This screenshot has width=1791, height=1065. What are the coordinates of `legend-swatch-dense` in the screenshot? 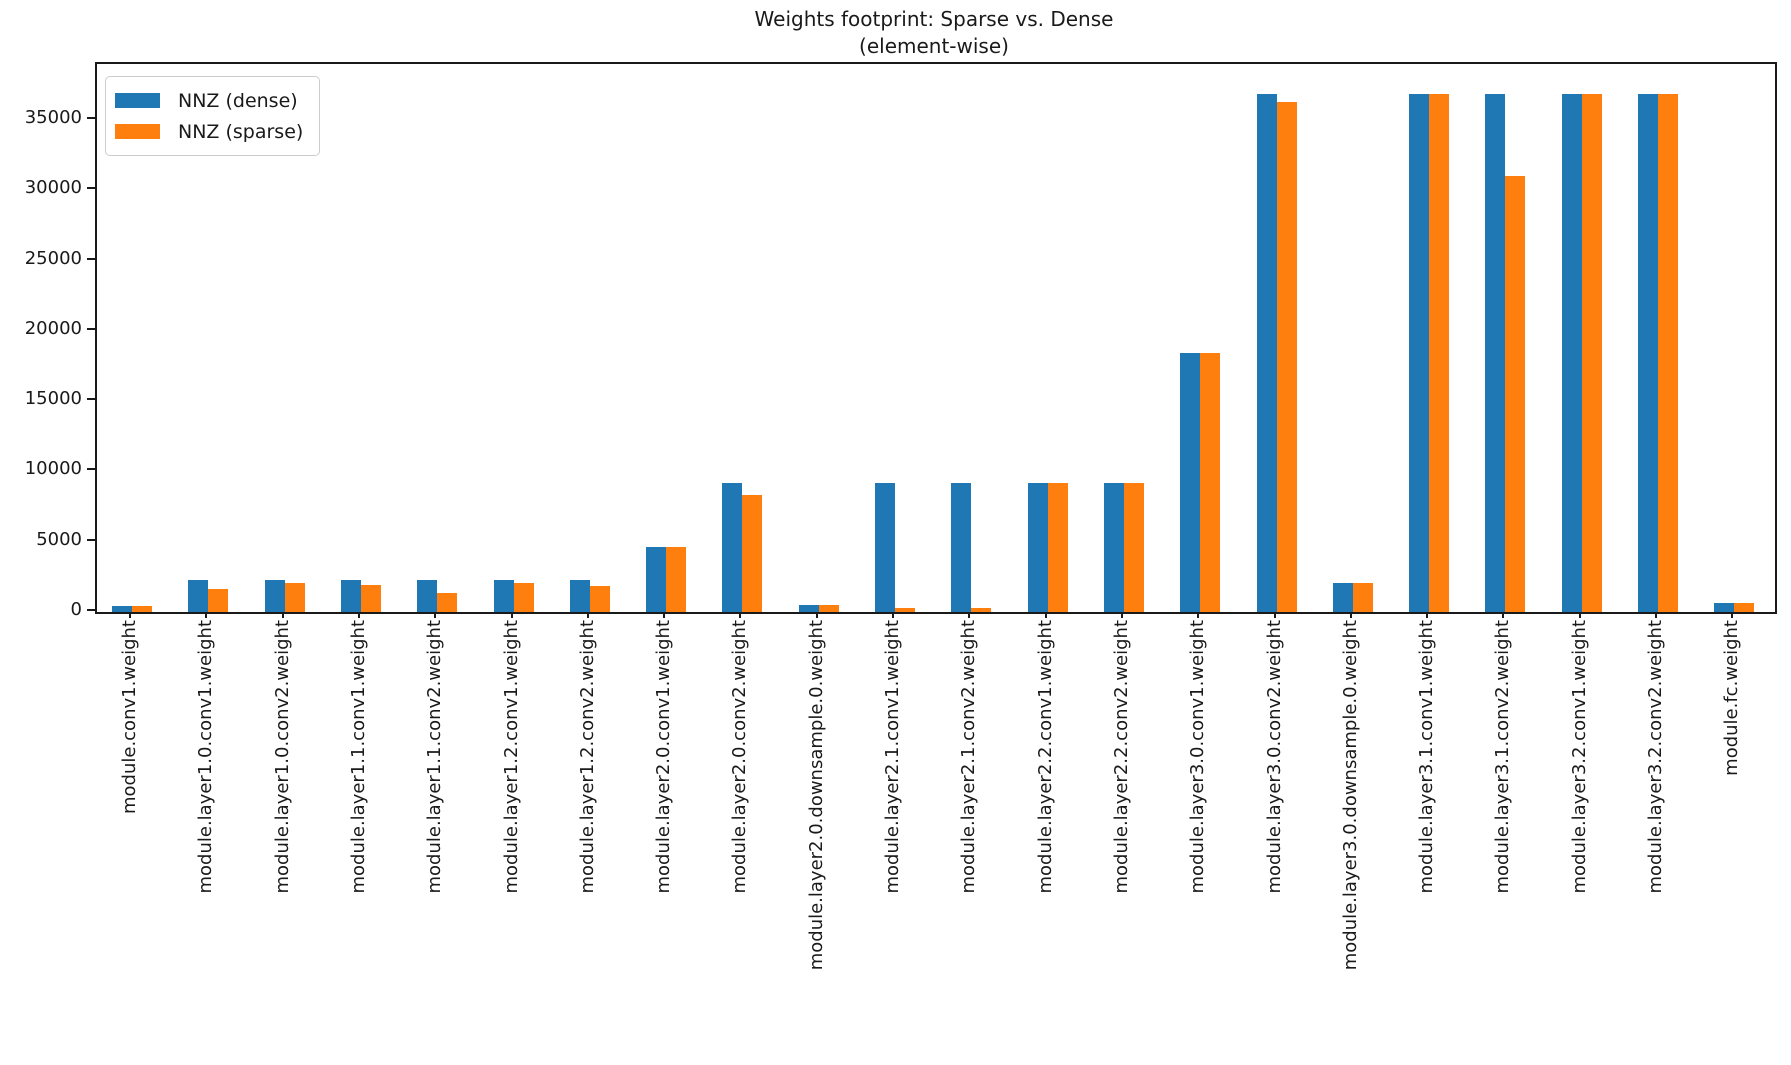 It's located at (137, 100).